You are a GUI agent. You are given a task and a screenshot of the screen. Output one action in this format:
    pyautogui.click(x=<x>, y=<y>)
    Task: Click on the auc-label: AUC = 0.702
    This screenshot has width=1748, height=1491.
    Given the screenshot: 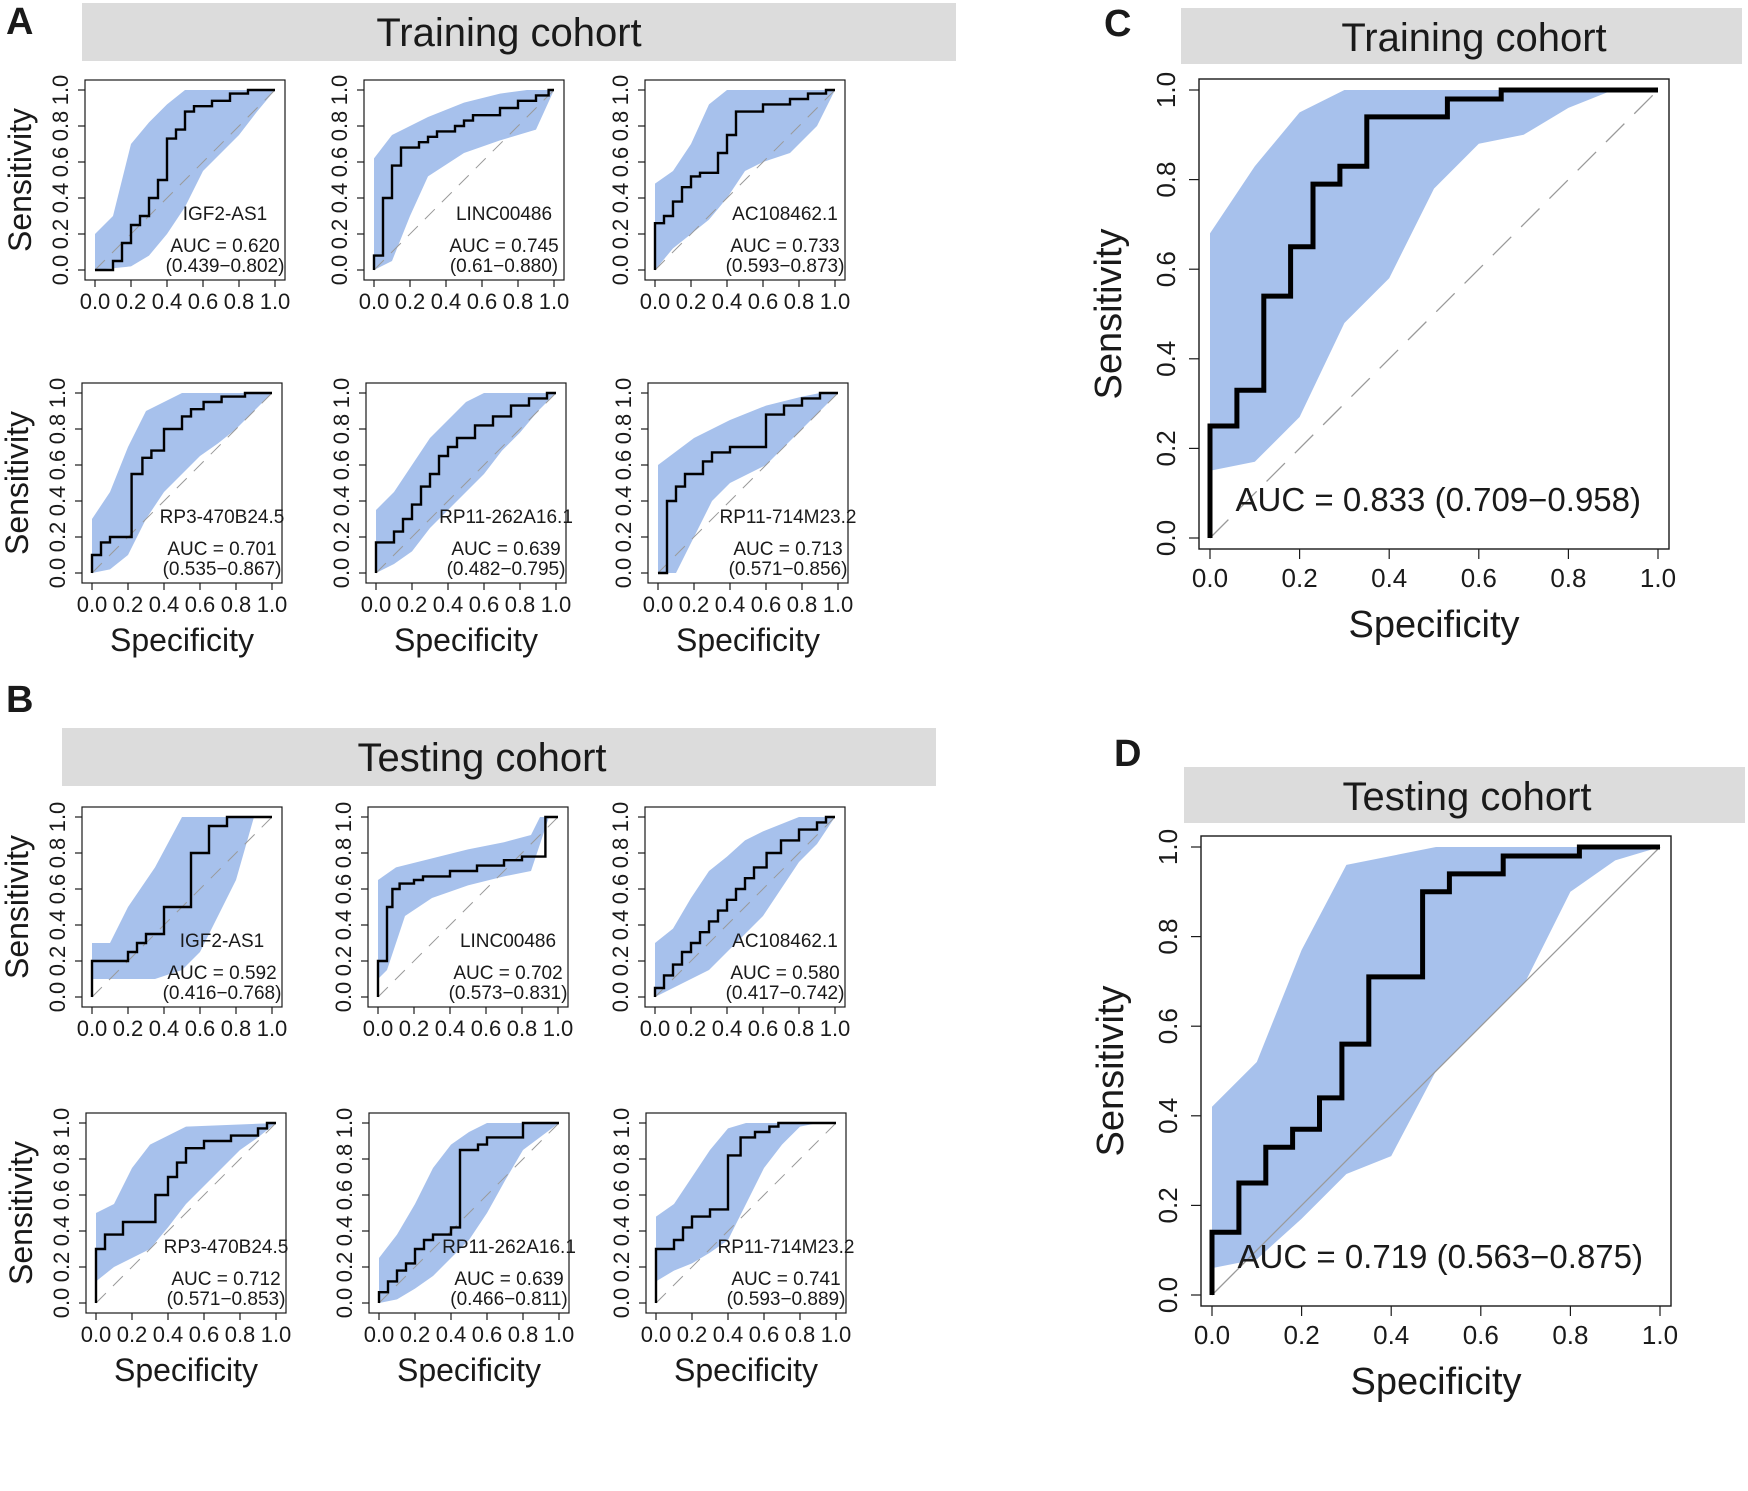 What is the action you would take?
    pyautogui.click(x=507, y=973)
    